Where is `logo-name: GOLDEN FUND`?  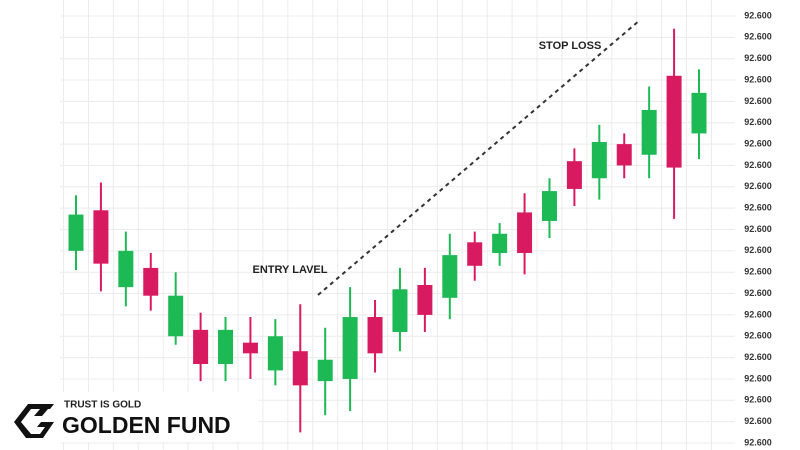 logo-name: GOLDEN FUND is located at coordinates (146, 425).